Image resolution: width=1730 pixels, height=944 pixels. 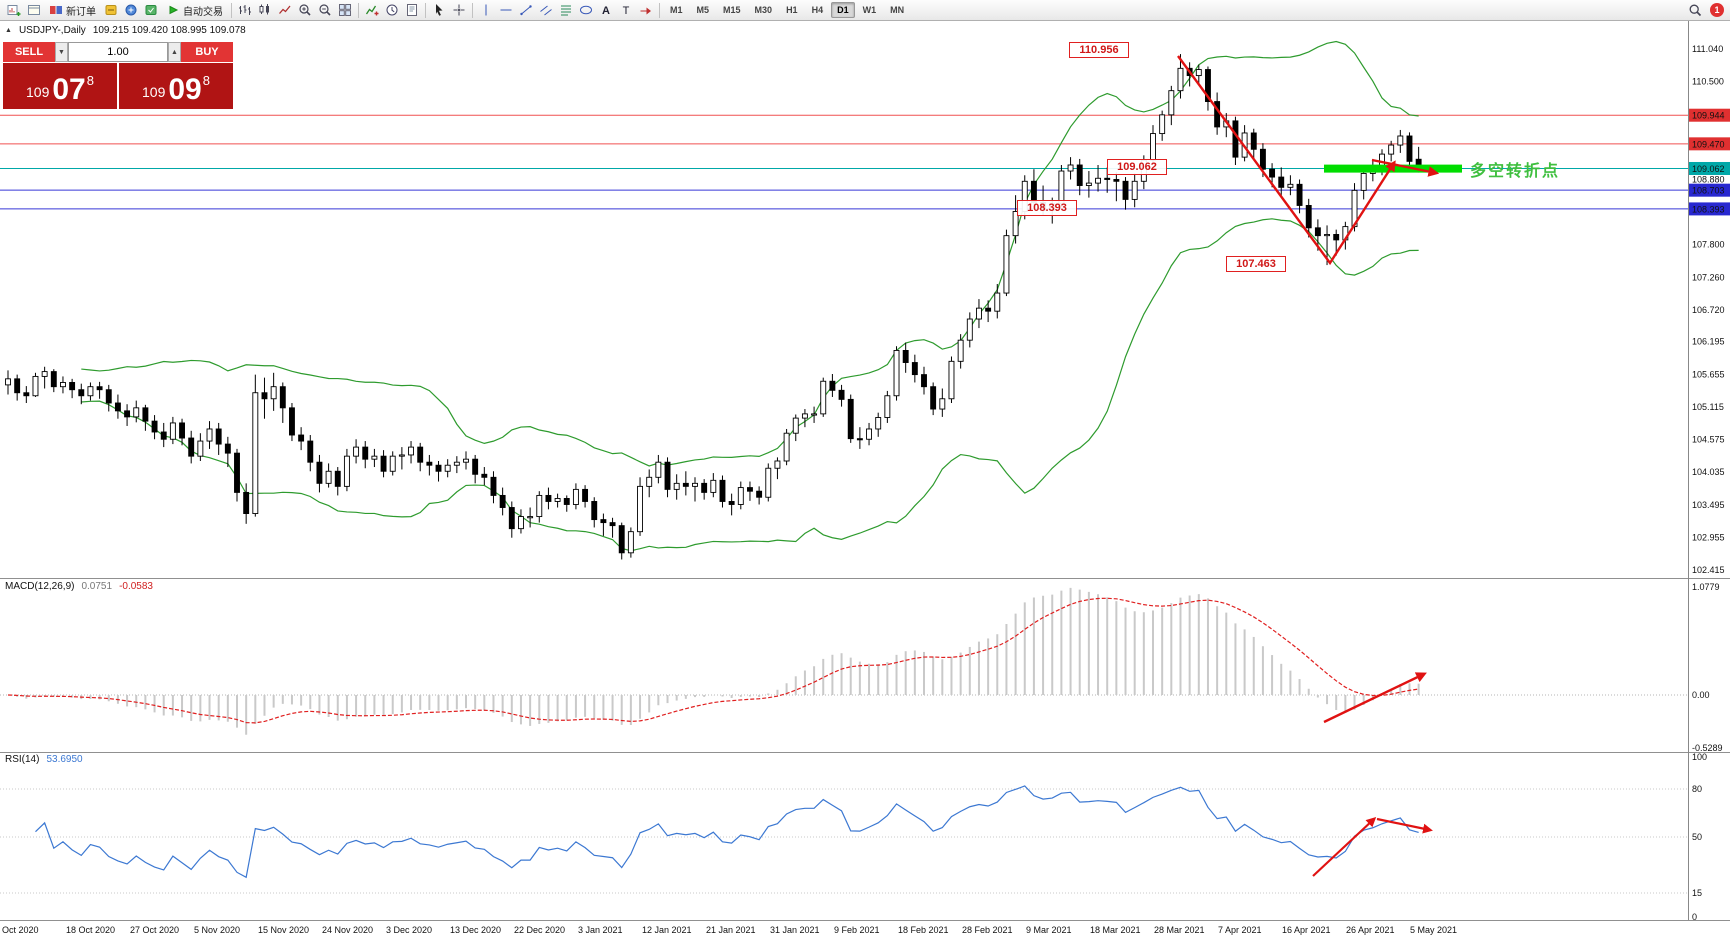 What do you see at coordinates (151, 10) in the screenshot?
I see `signals-button` at bounding box center [151, 10].